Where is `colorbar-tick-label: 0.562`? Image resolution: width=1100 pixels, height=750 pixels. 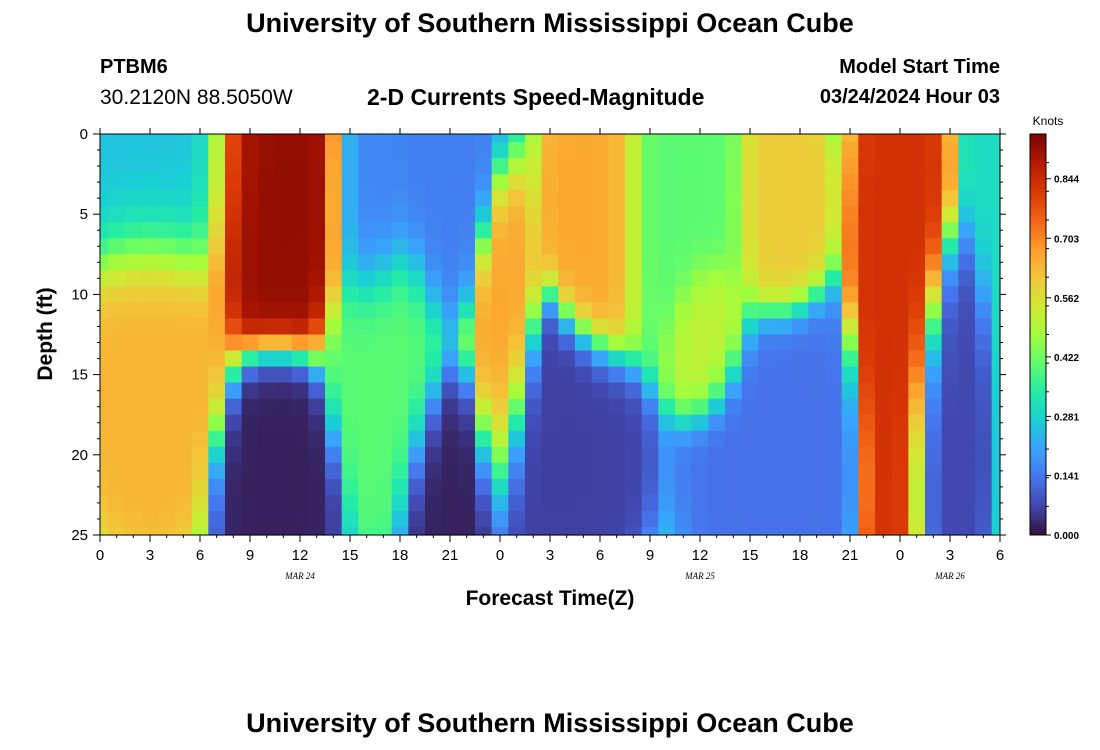
colorbar-tick-label: 0.562 is located at coordinates (1066, 299).